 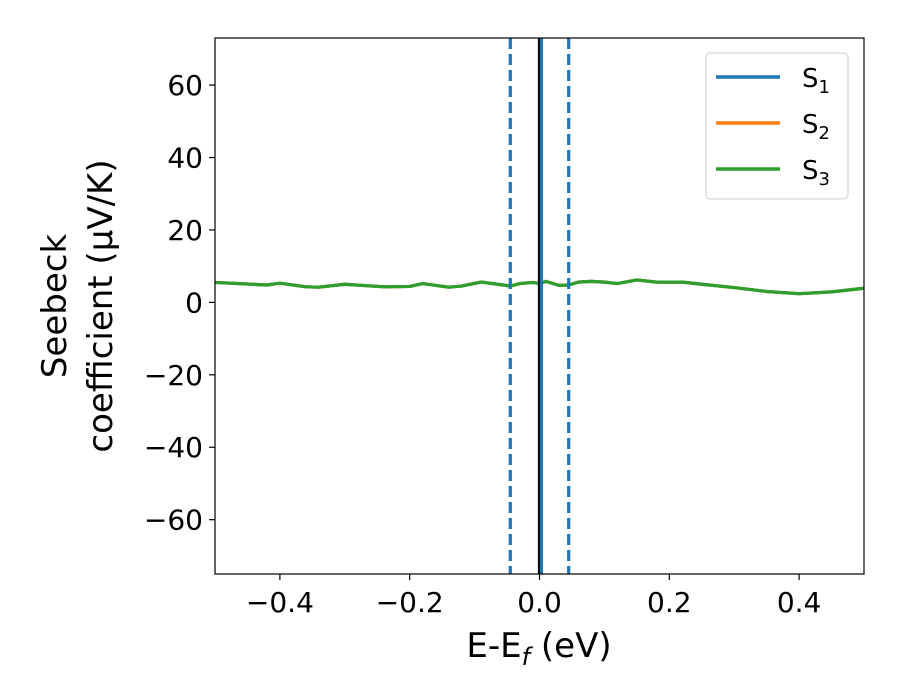 I want to click on y-tick-label: 40, so click(x=185, y=158).